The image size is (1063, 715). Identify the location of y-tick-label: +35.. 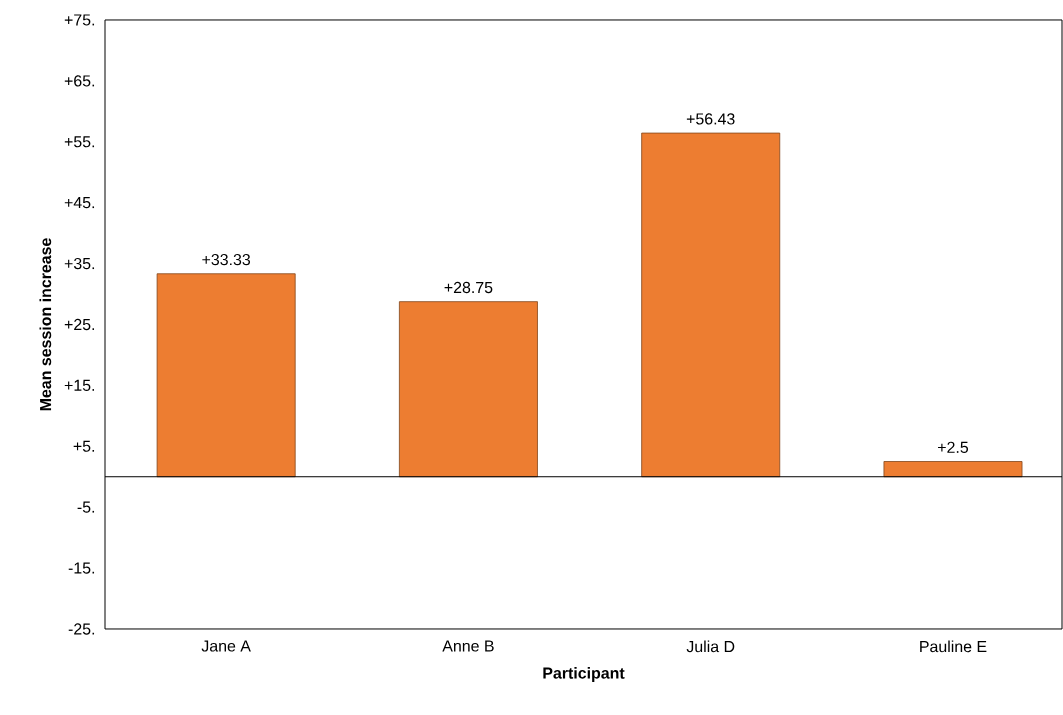
(79, 263).